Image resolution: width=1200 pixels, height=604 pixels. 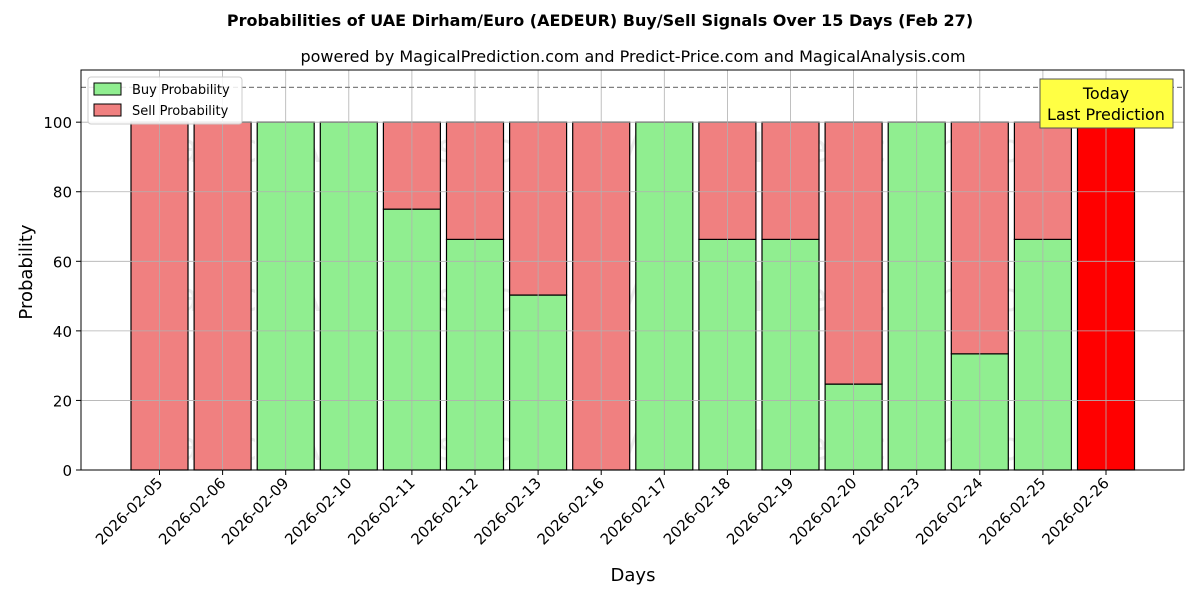 I want to click on x-axis-label: Days, so click(x=633, y=575).